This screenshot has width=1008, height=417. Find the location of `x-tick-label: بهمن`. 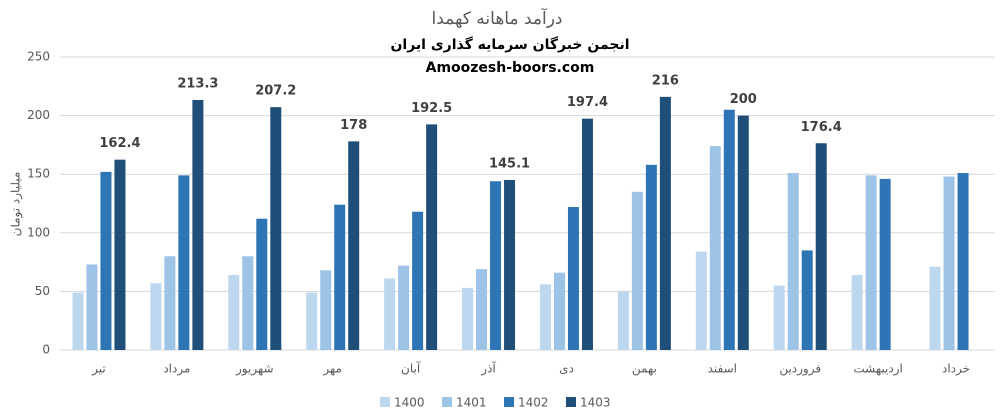

x-tick-label: بهمن is located at coordinates (644, 369).